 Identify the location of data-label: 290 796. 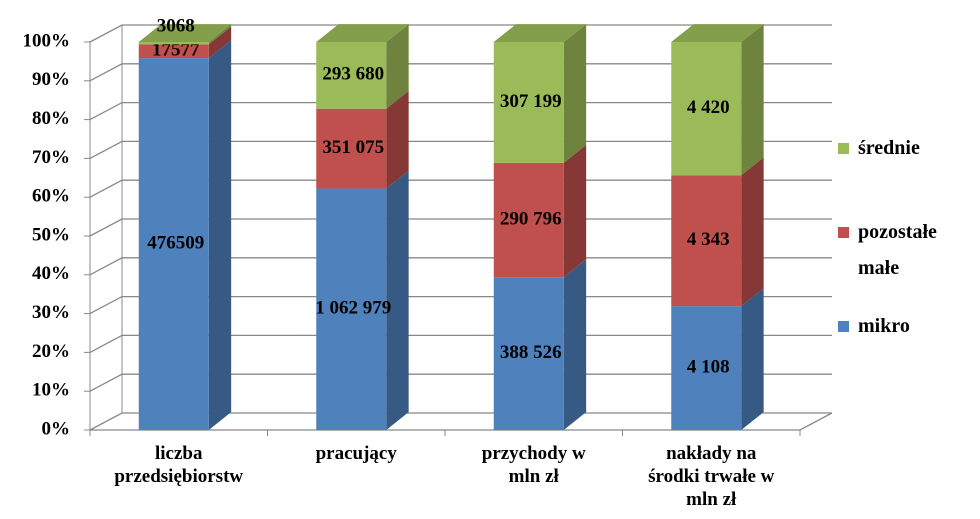
(531, 218).